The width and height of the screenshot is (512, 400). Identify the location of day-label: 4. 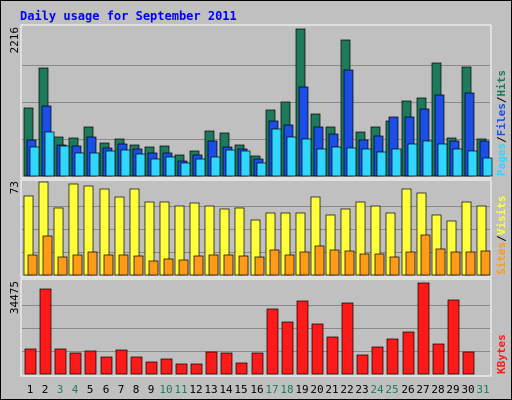
(75, 389).